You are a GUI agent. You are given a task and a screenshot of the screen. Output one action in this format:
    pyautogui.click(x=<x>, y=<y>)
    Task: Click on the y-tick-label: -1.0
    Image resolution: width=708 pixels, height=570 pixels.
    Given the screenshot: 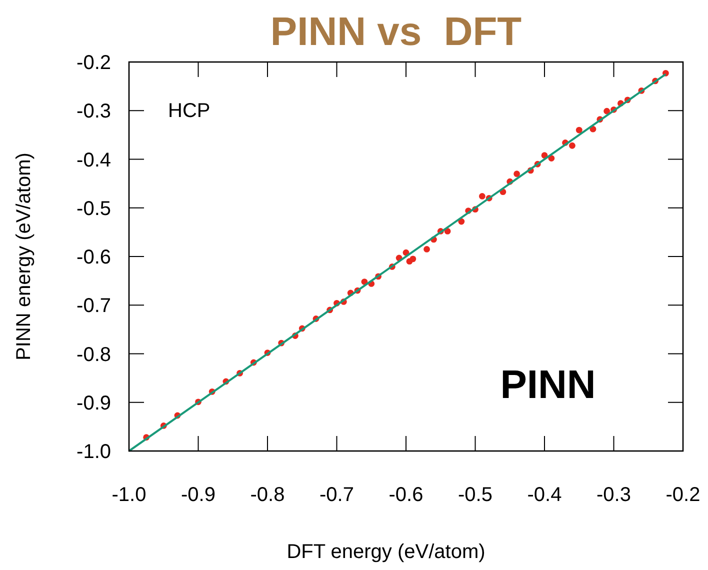 What is the action you would take?
    pyautogui.click(x=93, y=452)
    